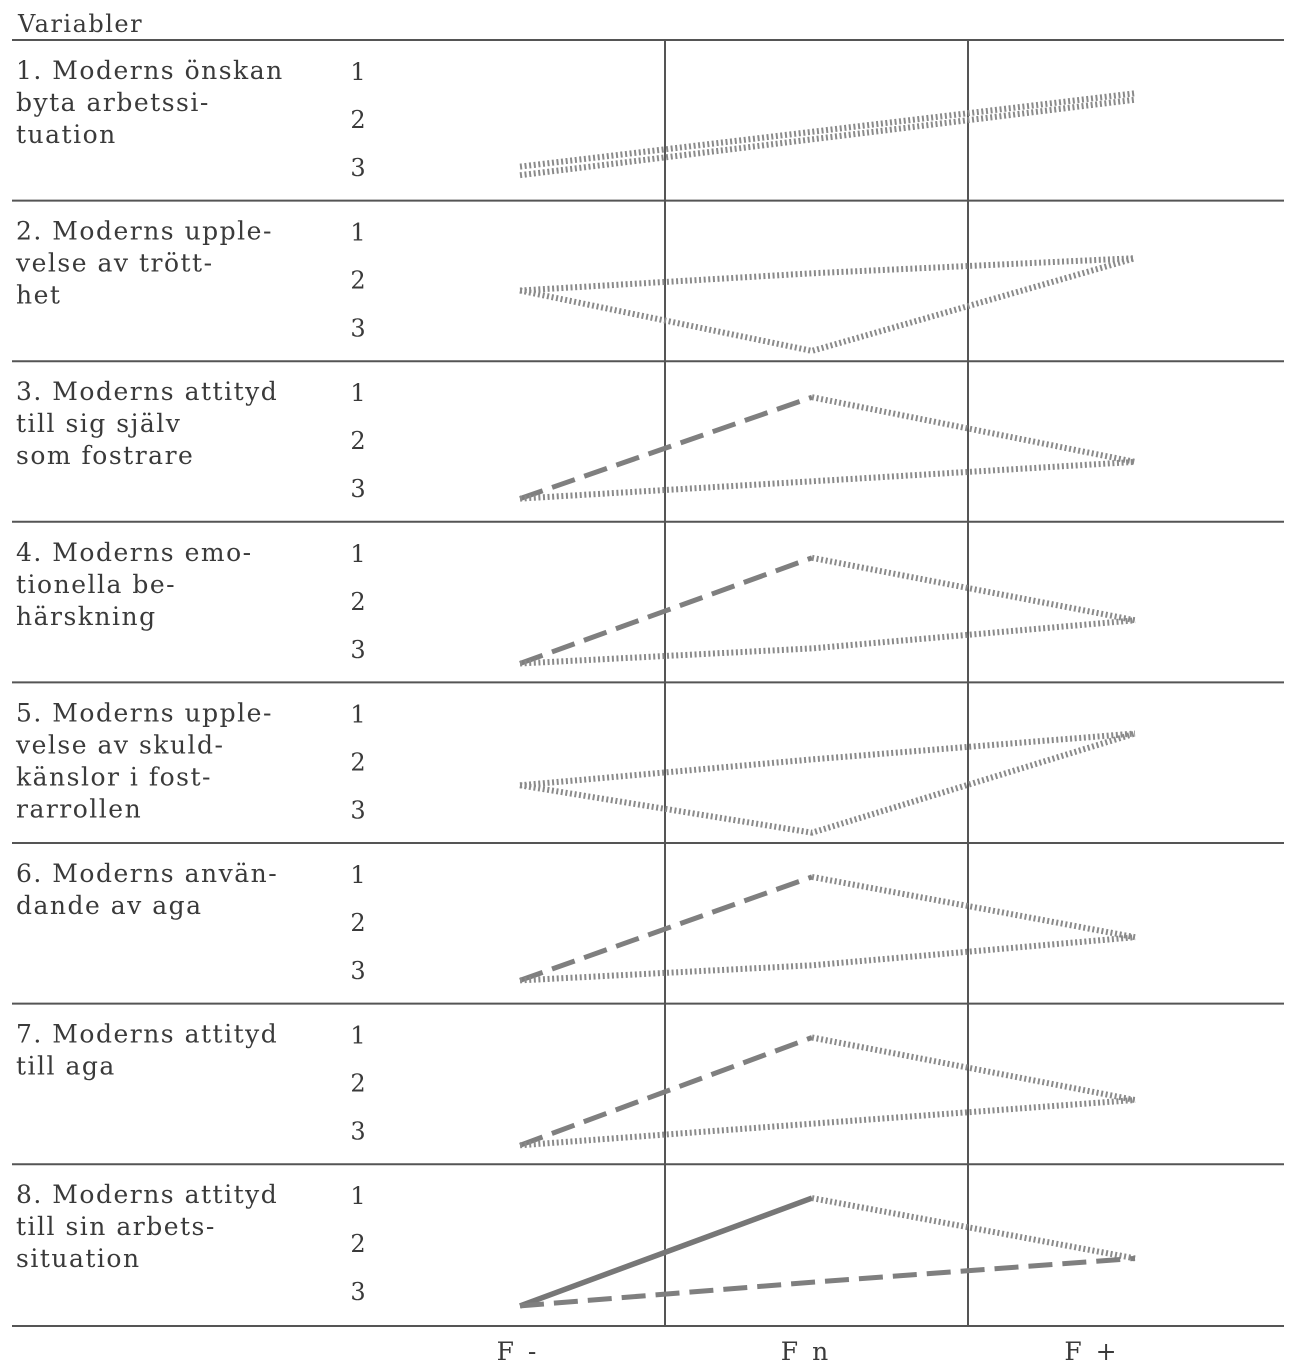  I want to click on variable-label-line: situation, so click(78, 1258).